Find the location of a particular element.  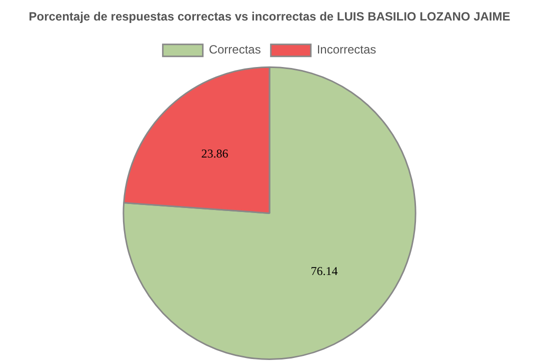

data-label: 23.86 is located at coordinates (214, 153).